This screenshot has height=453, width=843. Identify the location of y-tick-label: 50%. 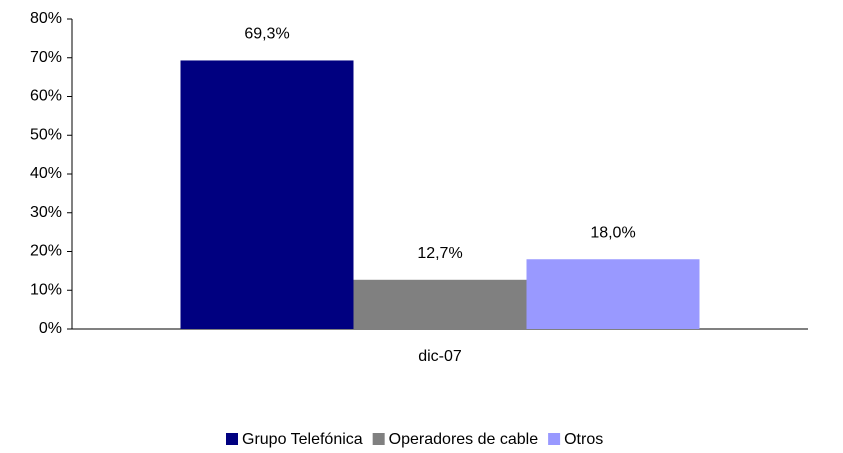
(46, 134).